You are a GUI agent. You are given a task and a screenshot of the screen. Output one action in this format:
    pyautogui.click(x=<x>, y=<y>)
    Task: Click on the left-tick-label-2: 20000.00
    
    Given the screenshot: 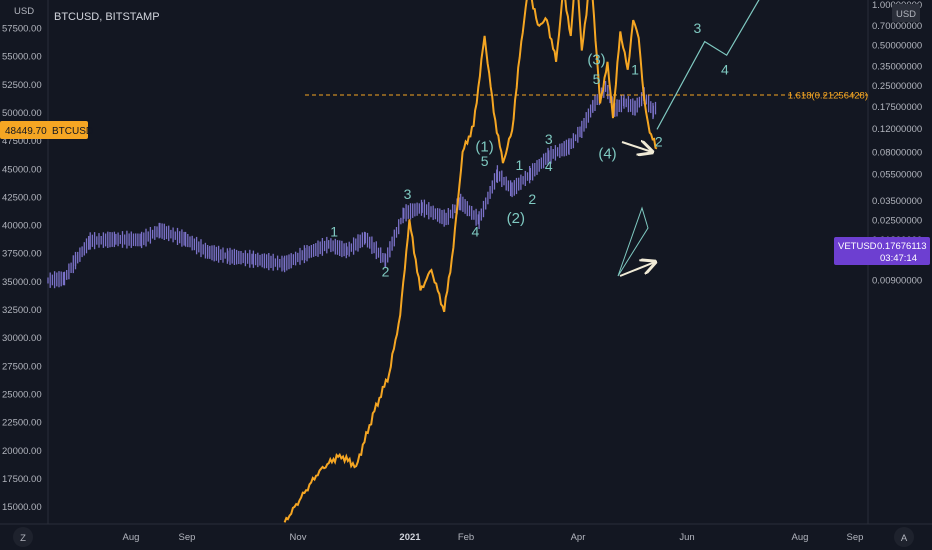 What is the action you would take?
    pyautogui.click(x=22, y=451)
    